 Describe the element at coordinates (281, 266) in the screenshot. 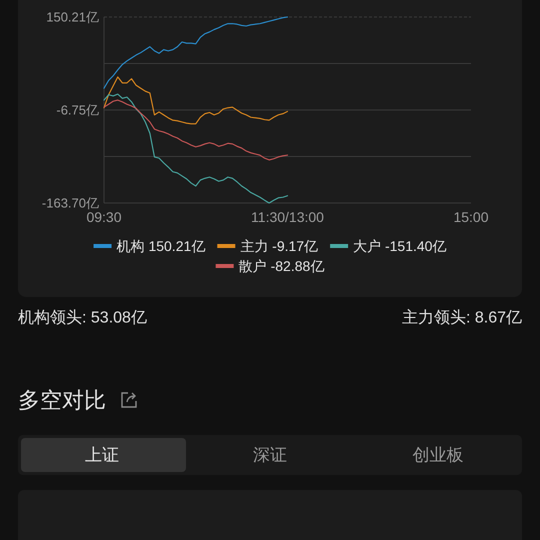

I see `legend-label: 散户 -82.88亿` at that location.